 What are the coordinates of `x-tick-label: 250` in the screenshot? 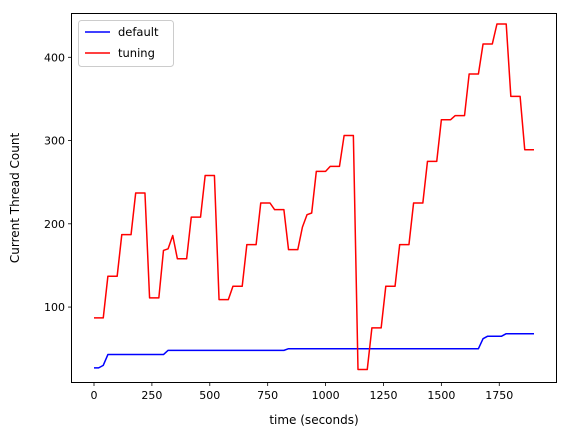 It's located at (151, 395).